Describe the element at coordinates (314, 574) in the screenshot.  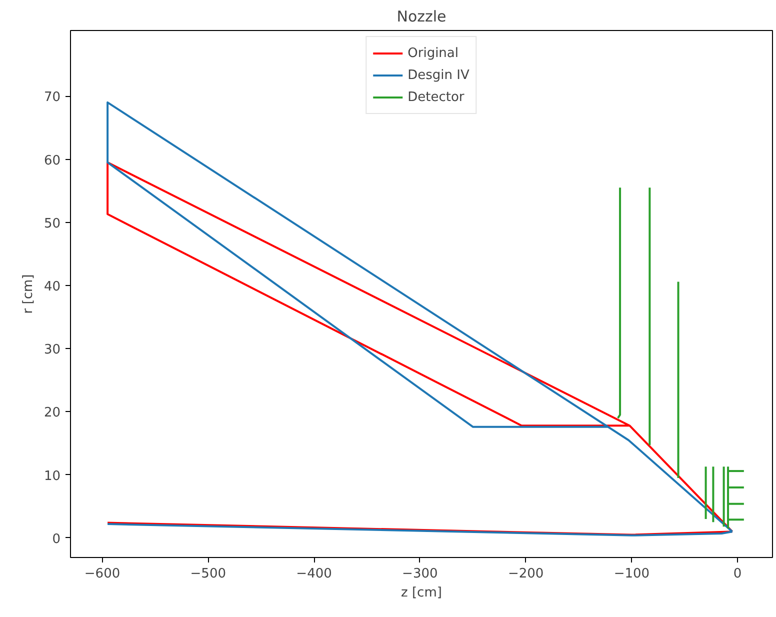
I see `x-tick-label: −400` at that location.